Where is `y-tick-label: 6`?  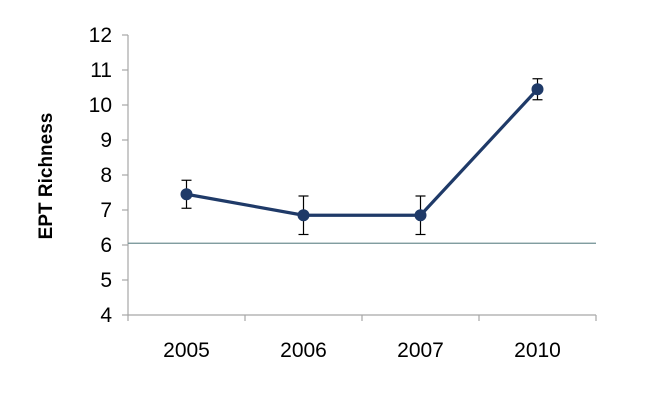 y-tick-label: 6 is located at coordinates (106, 245).